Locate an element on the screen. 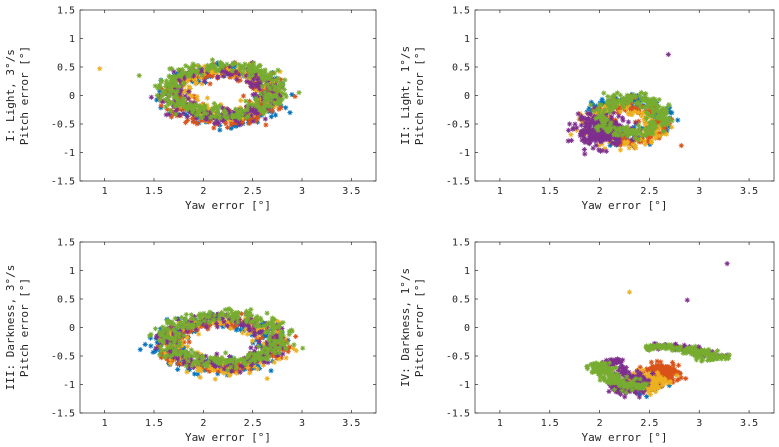 This screenshot has height=447, width=779. outlier-point-yellow is located at coordinates (100, 69).